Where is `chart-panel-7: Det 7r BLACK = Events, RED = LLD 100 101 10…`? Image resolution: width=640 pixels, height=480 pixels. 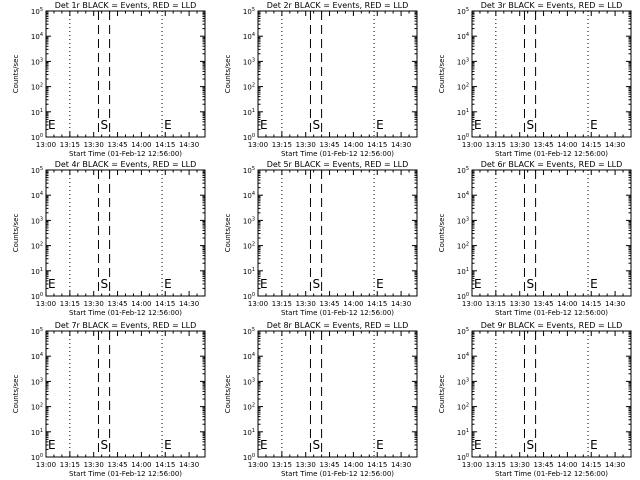
chart-panel-7: Det 7r BLACK = Events, RED = LLD 100 101 10… is located at coordinates (109, 399).